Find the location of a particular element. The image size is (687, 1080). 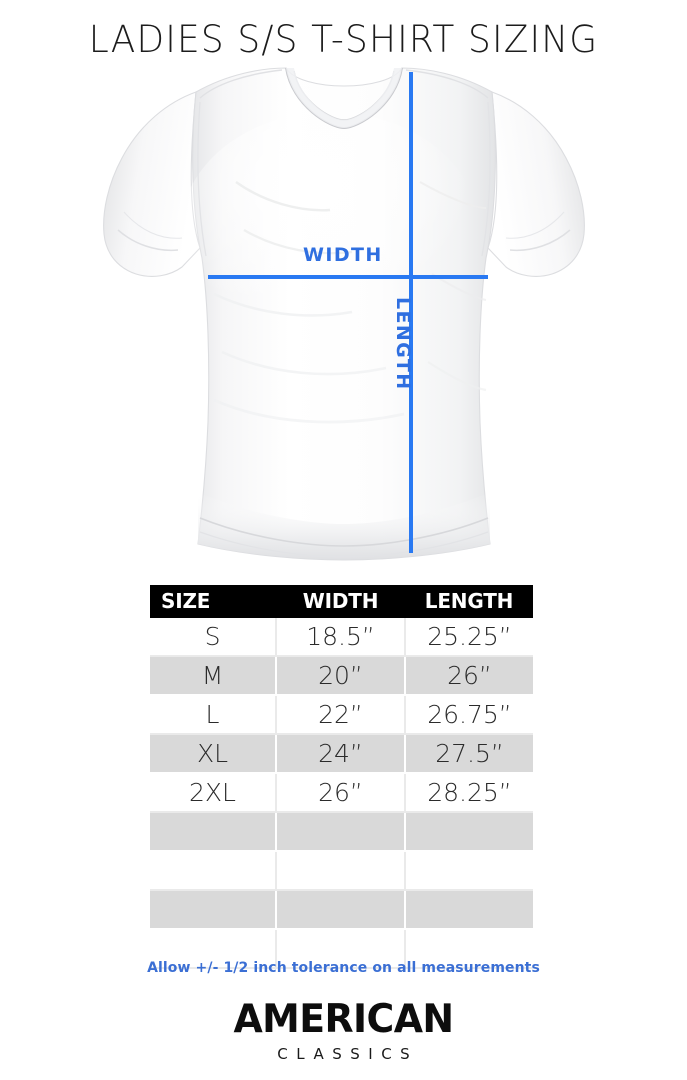

cell-length: 26.75” is located at coordinates (469, 715).